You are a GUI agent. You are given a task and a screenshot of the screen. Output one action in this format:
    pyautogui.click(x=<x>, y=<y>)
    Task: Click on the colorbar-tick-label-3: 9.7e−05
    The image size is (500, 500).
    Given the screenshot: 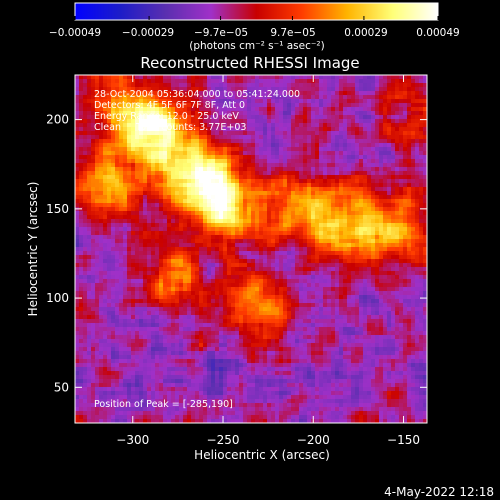 What is the action you would take?
    pyautogui.click(x=292, y=33)
    